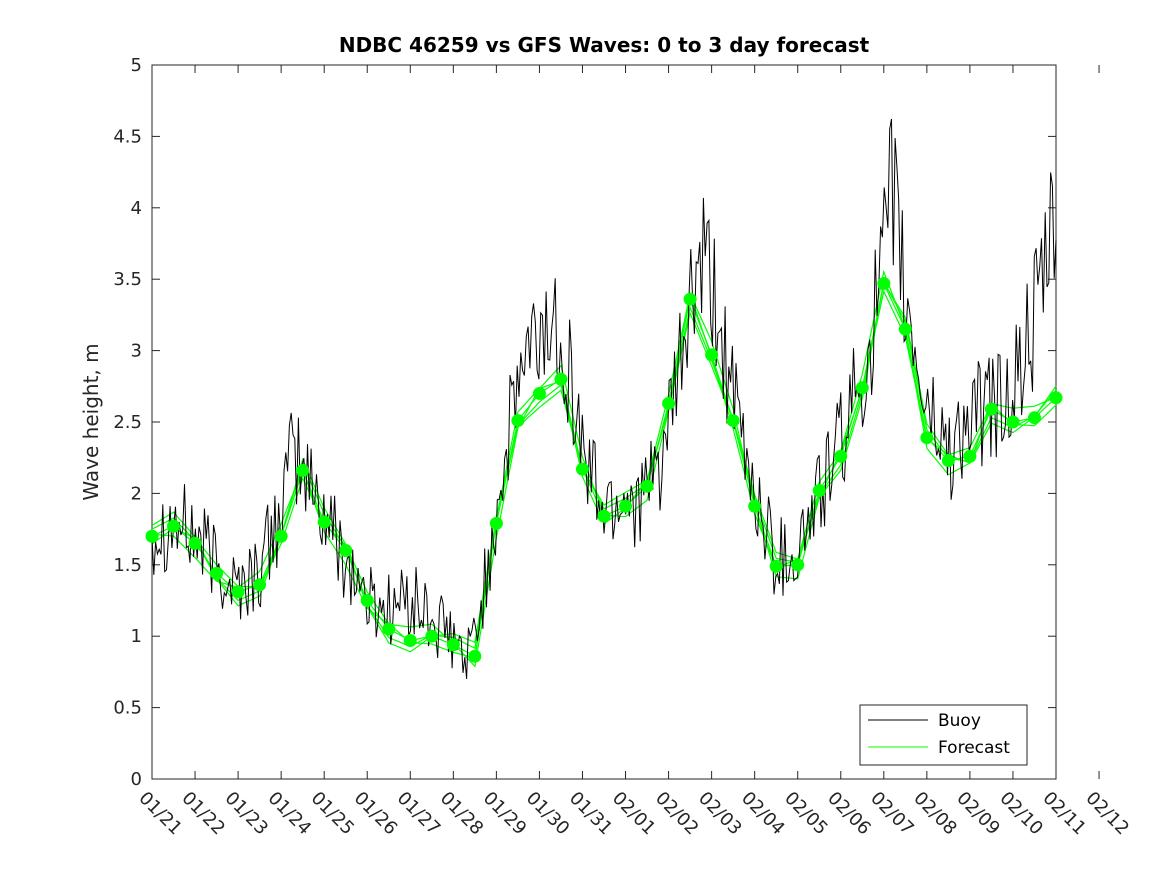 This screenshot has height=875, width=1167. What do you see at coordinates (136, 636) in the screenshot?
I see `y-tick-label: 1` at bounding box center [136, 636].